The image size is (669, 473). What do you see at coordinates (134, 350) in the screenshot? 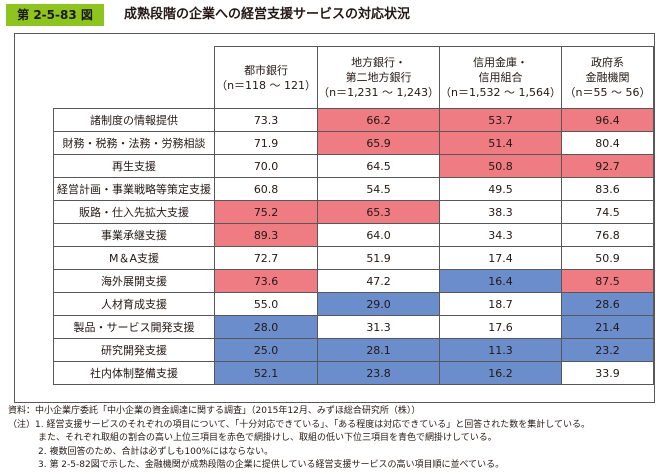
I see `row-label: 研究開発支援` at bounding box center [134, 350].